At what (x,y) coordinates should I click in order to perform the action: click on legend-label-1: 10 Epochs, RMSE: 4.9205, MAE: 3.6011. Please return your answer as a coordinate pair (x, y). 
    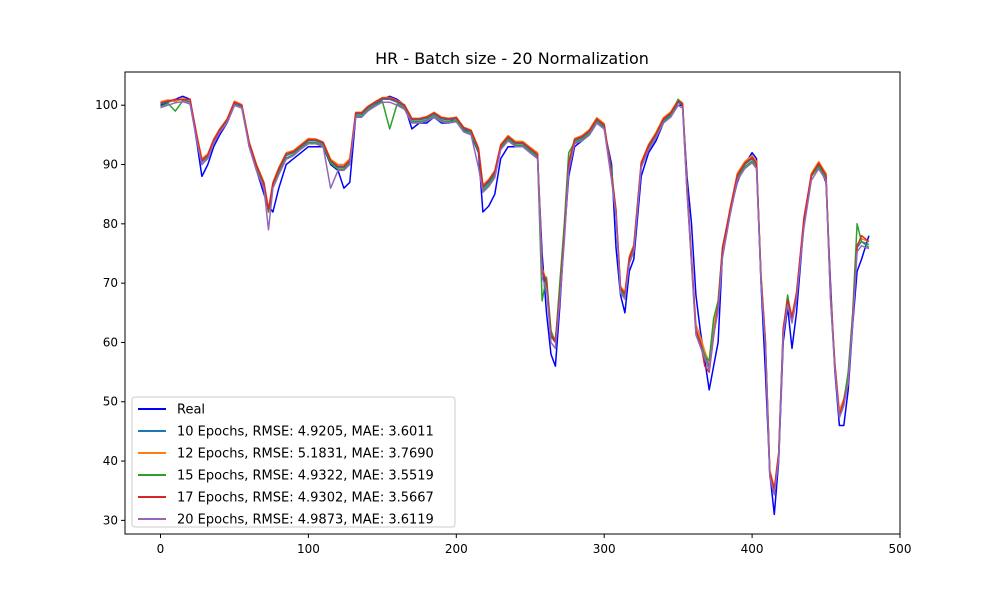
    Looking at the image, I should click on (305, 432).